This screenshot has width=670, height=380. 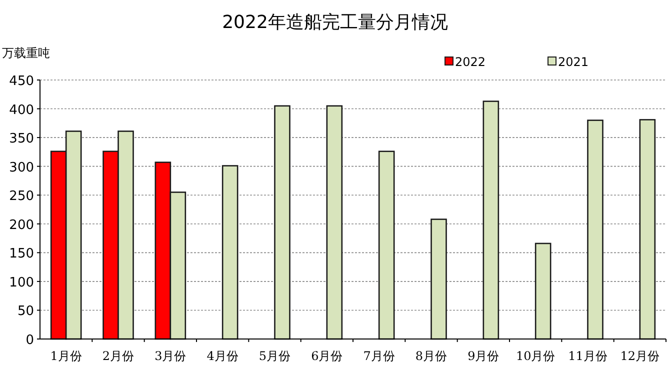 I want to click on x-tick-label: 12月份, so click(x=640, y=356).